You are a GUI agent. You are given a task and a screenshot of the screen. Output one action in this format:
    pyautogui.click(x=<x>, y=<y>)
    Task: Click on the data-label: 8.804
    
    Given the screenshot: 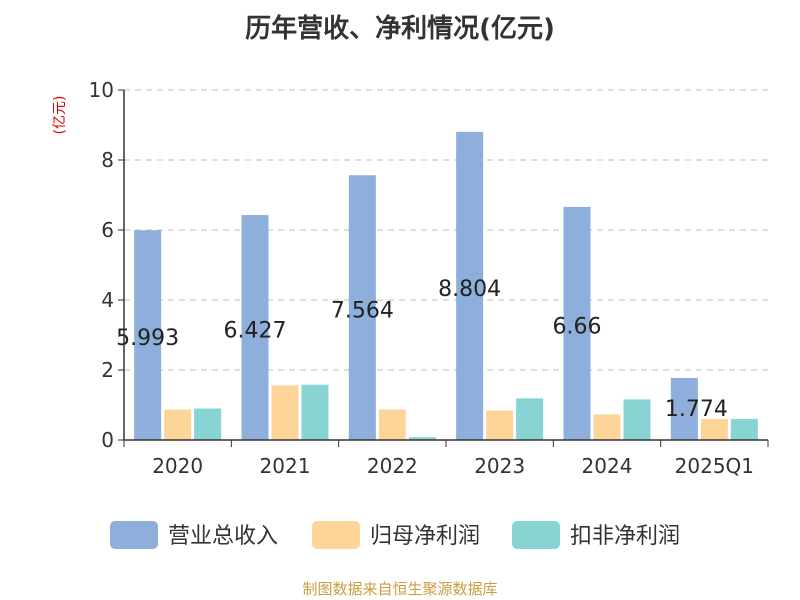 What is the action you would take?
    pyautogui.click(x=469, y=289)
    